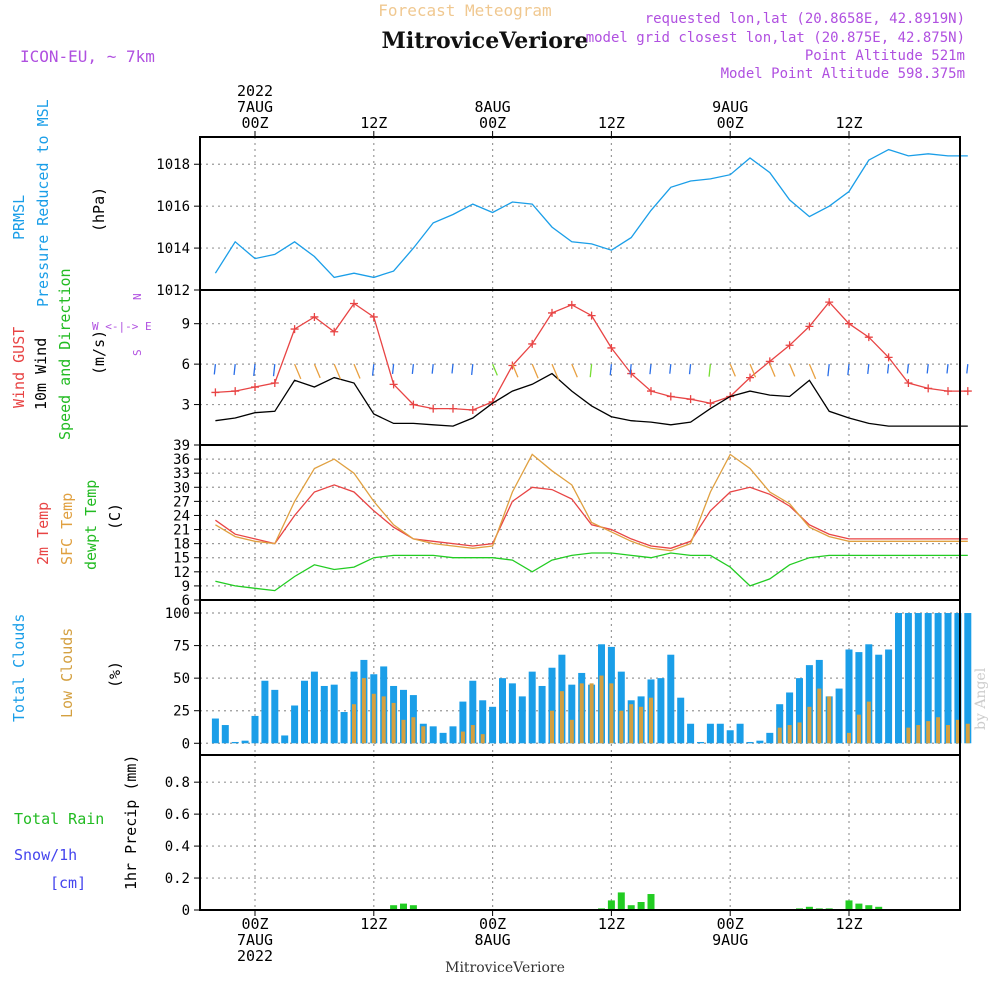 The image size is (1000, 1004). I want to click on cm-label: [cm], so click(68, 883).